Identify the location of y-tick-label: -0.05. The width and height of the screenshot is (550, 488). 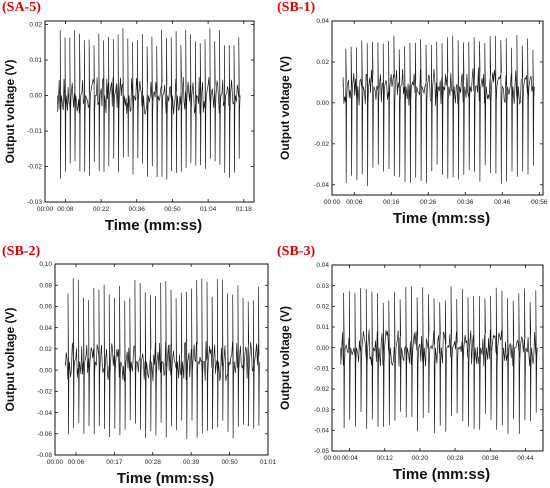
(321, 451).